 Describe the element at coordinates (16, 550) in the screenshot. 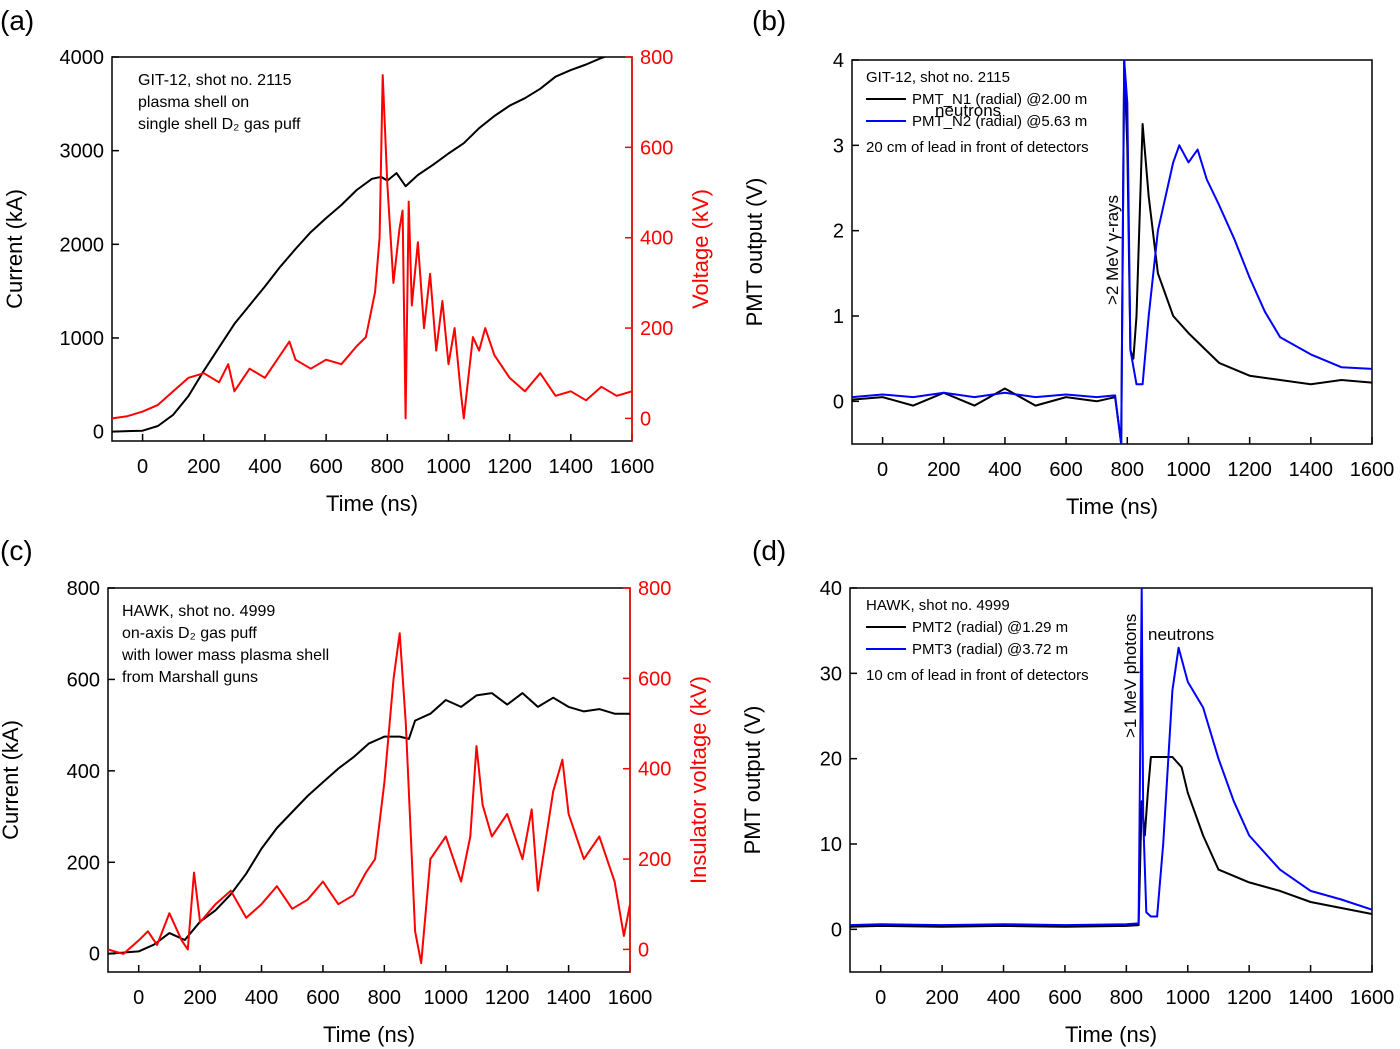

I see `panel-label: (c)` at that location.